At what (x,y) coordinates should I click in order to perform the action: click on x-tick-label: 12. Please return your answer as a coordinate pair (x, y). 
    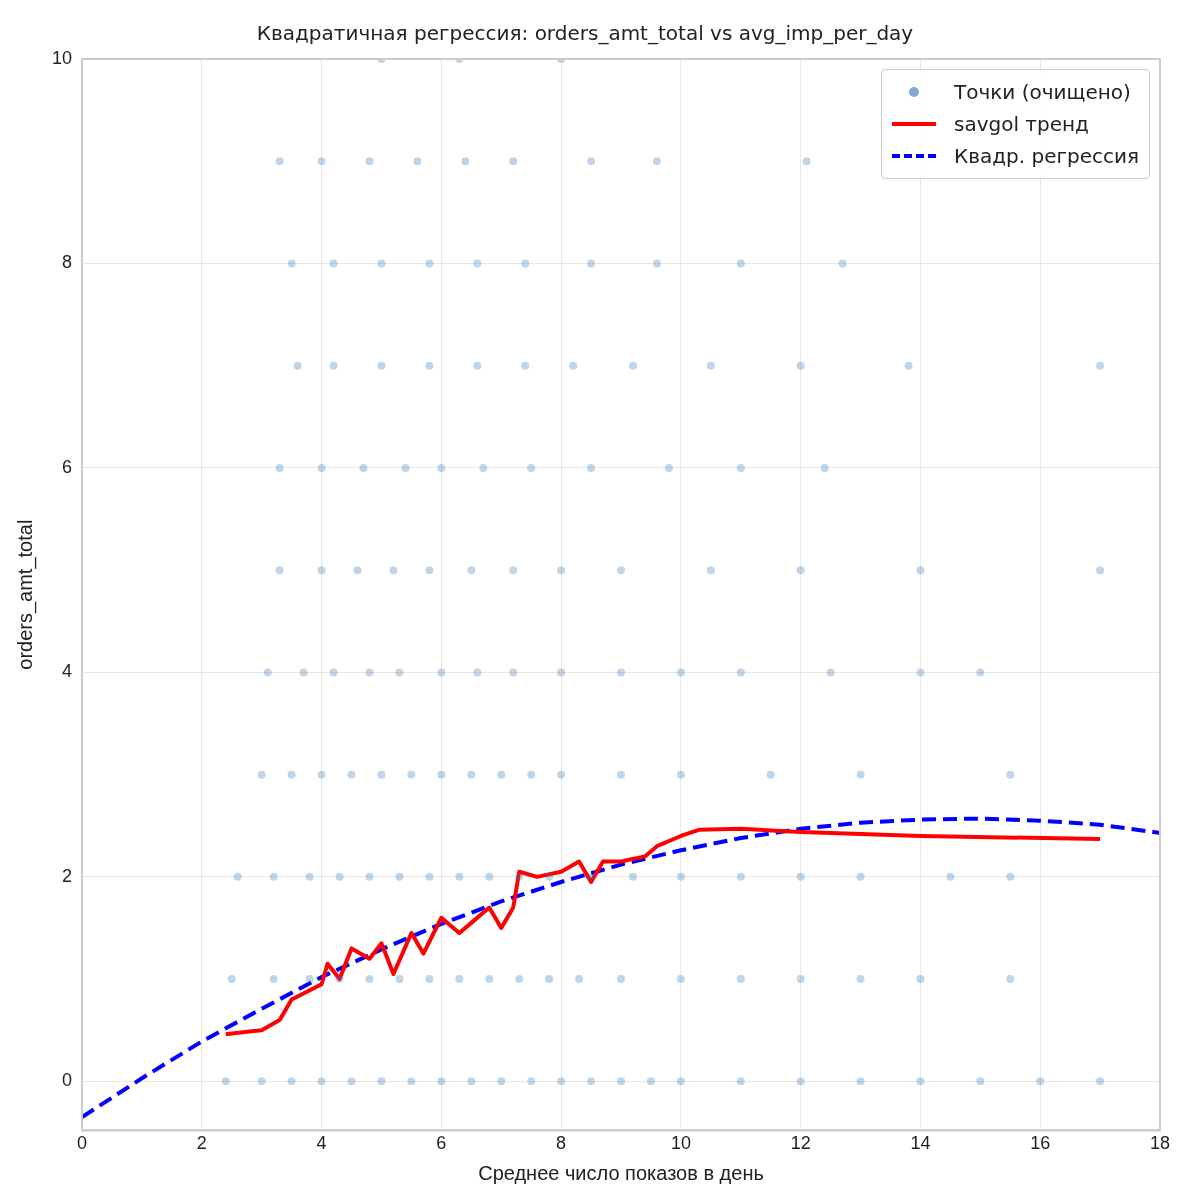
    Looking at the image, I should click on (800, 1143).